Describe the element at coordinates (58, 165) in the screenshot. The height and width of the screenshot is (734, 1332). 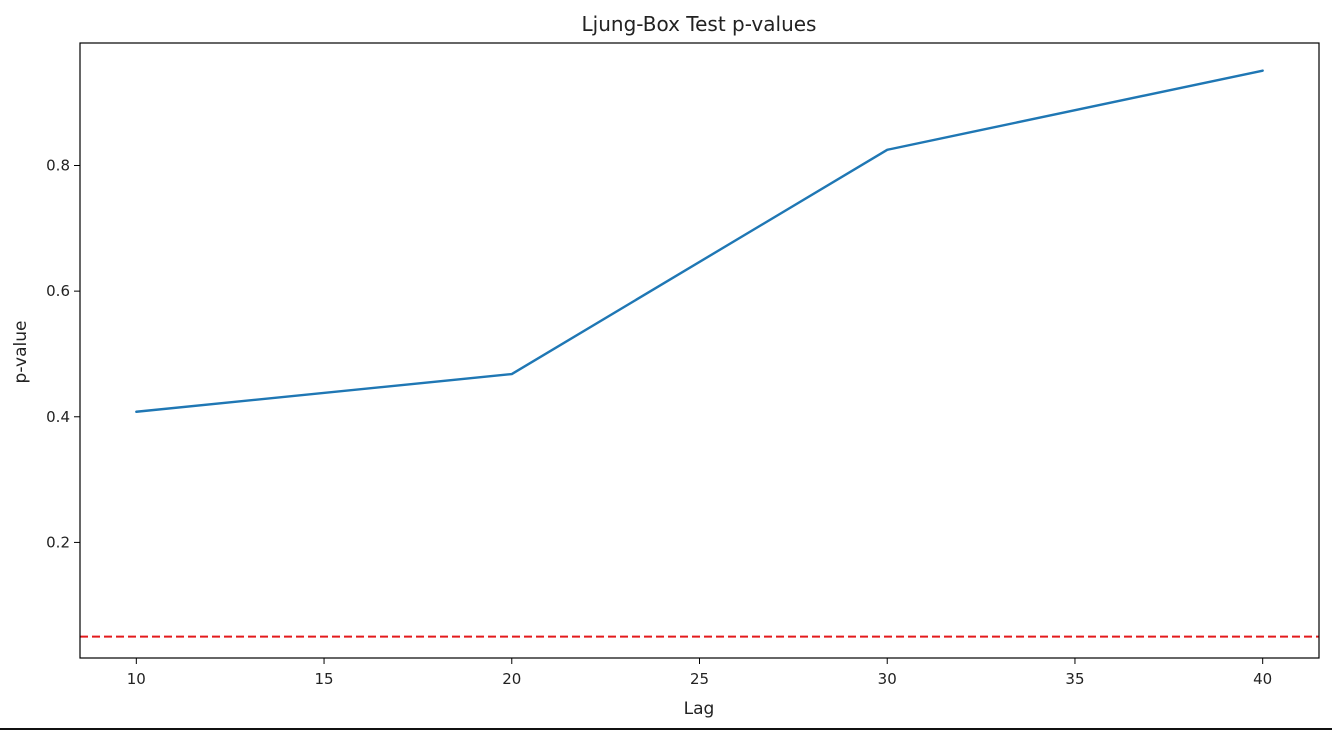
I see `y-tick-label: 0.8` at that location.